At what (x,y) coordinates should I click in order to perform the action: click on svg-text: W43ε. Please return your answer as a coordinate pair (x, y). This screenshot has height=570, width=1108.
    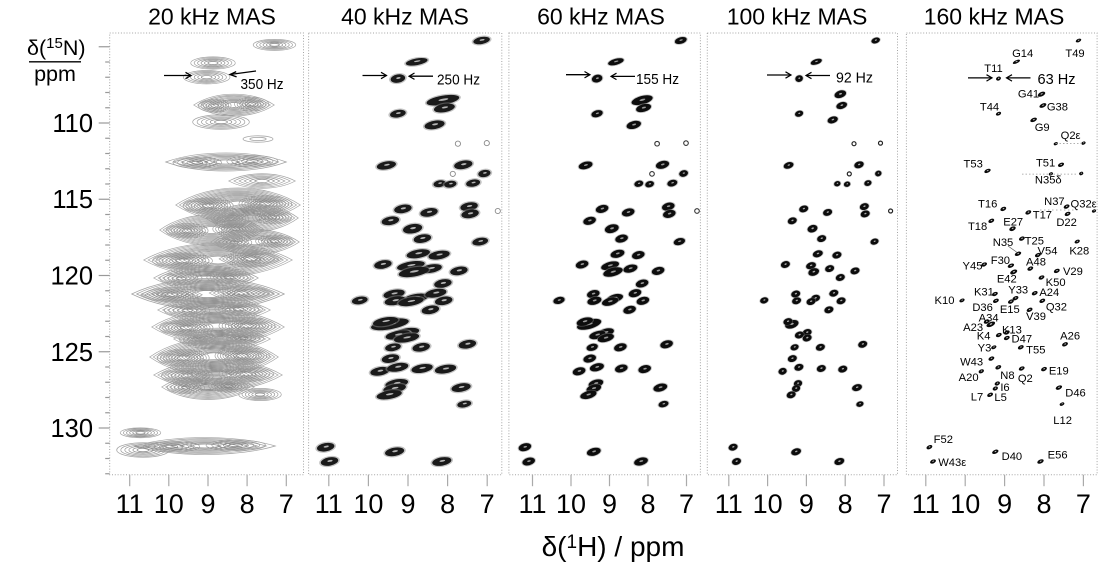
    Looking at the image, I should click on (952, 463).